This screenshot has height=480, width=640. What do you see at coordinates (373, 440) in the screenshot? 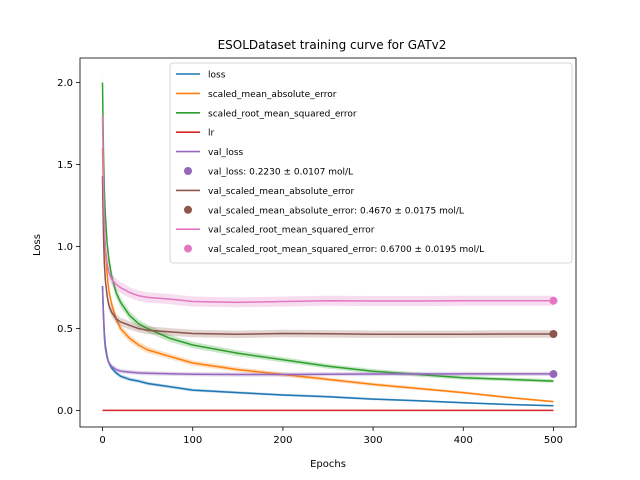
I see `x-tick-label-3: 300` at bounding box center [373, 440].